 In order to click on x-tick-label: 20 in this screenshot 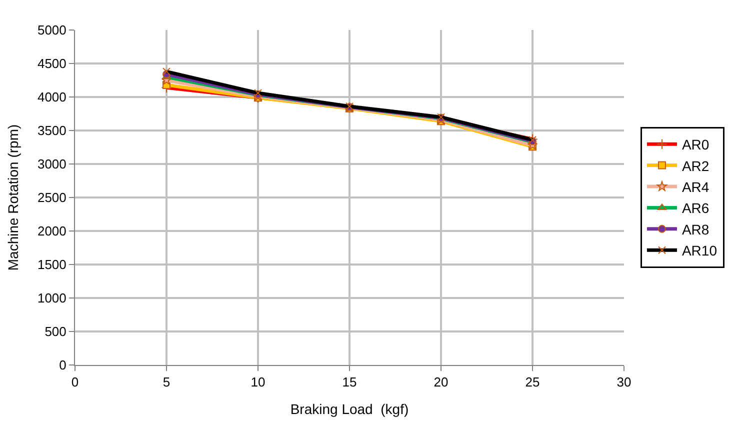, I will do `click(441, 382)`.